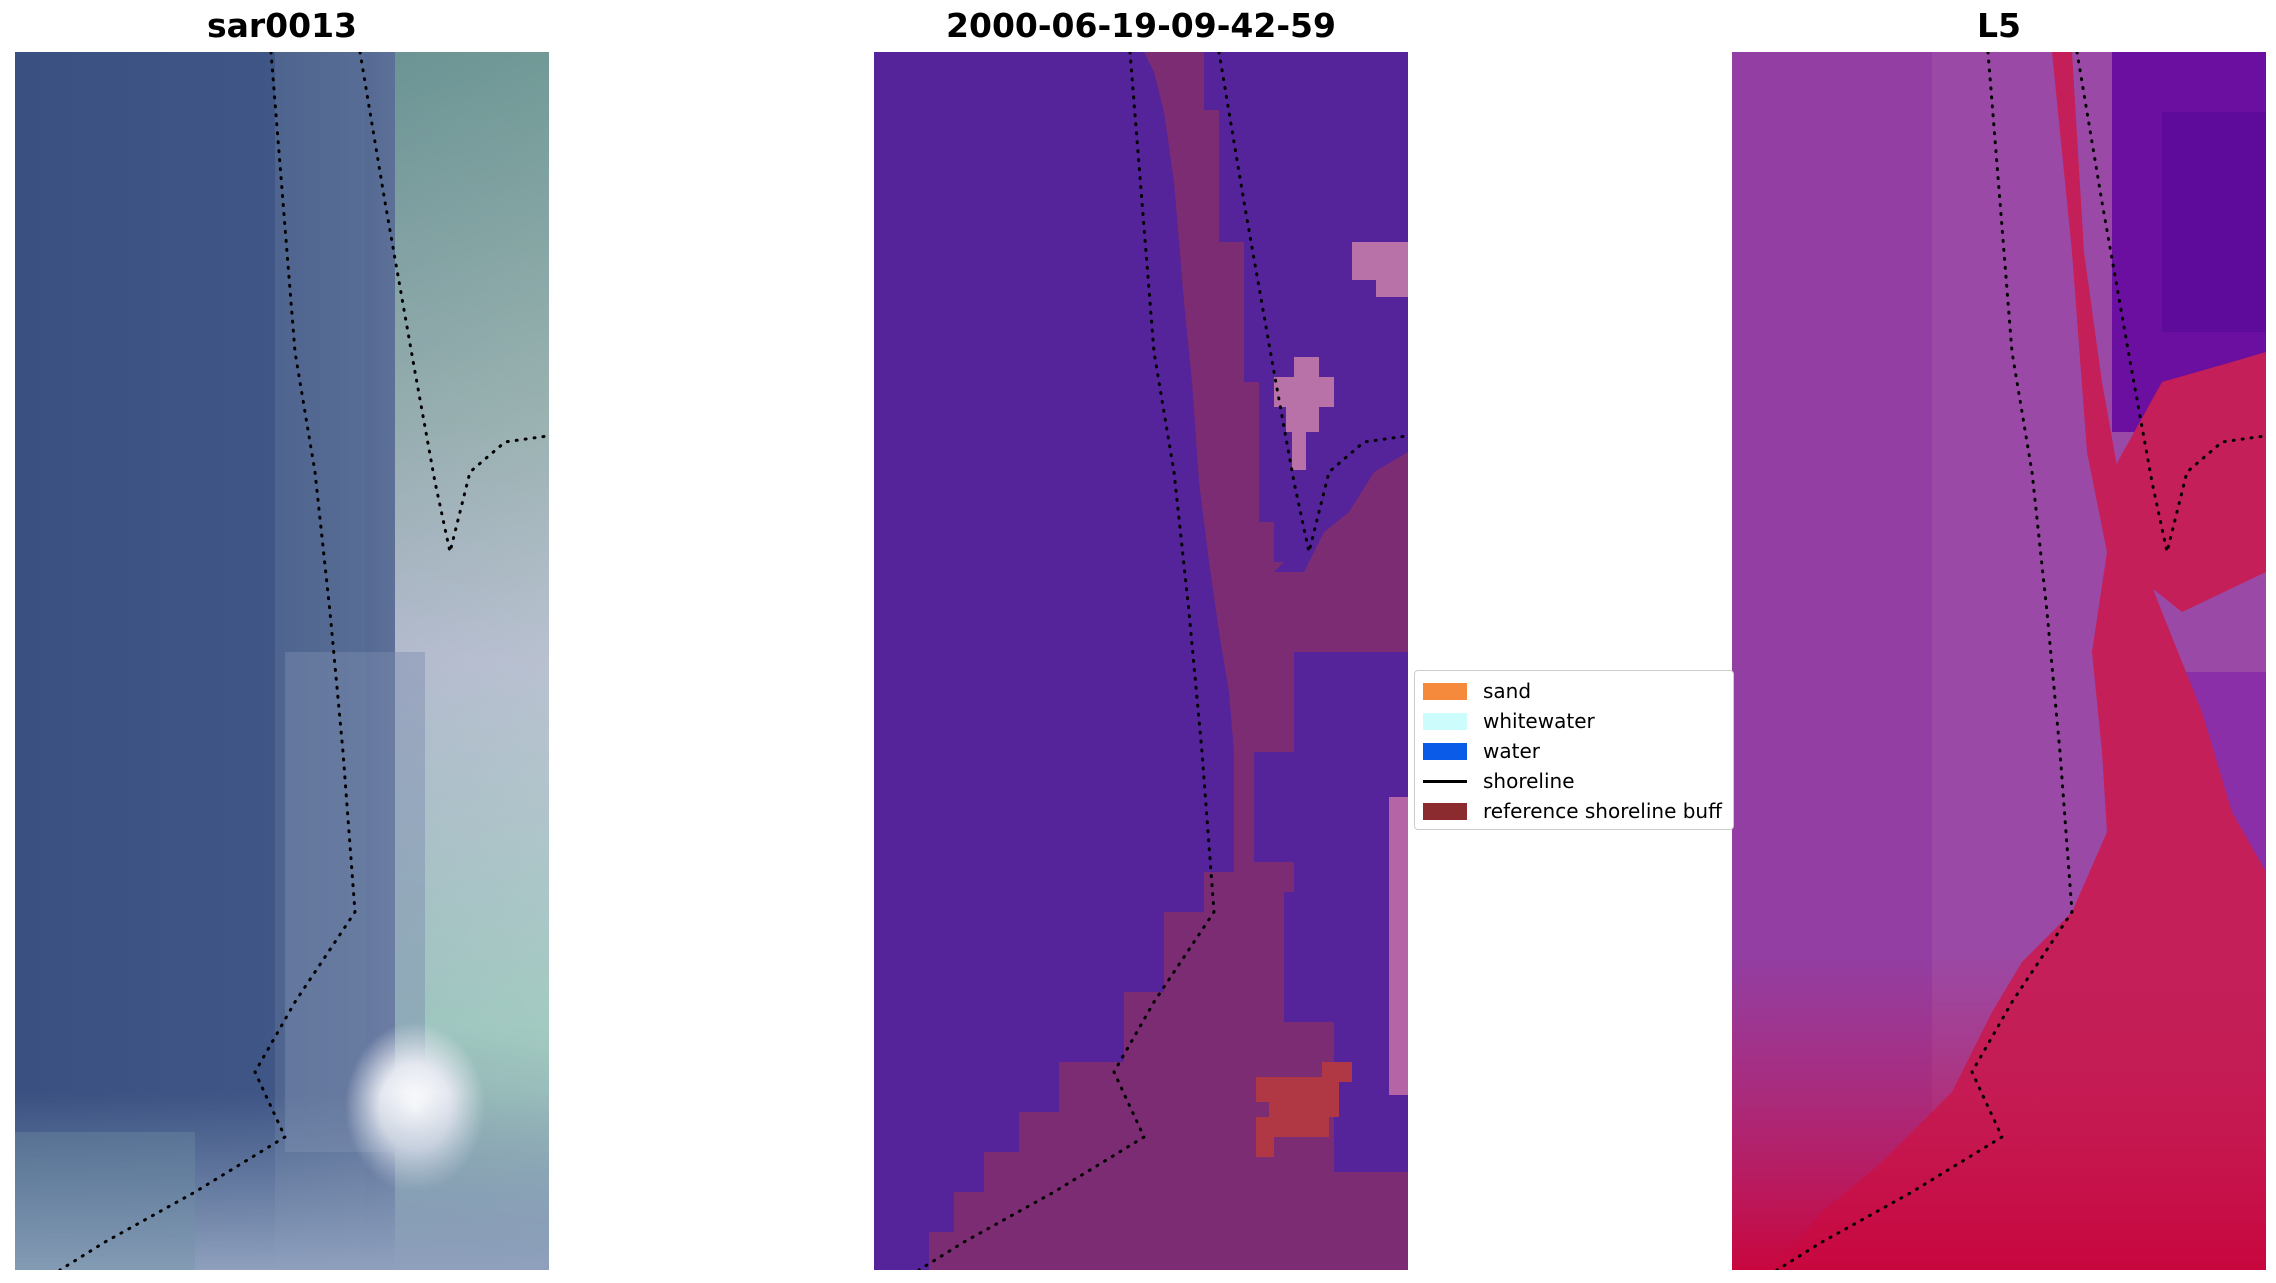  I want to click on legend-label: water, so click(1511, 751).